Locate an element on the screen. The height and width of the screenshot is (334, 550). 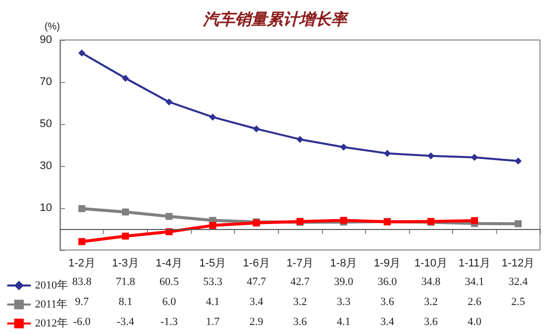
y-tick-label: 50 is located at coordinates (46, 124).